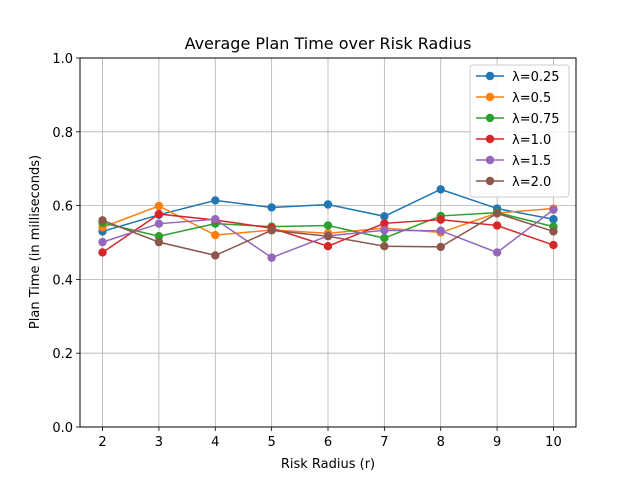  What do you see at coordinates (328, 43) in the screenshot?
I see `chart-title: Average Plan Time over Risk Radius` at bounding box center [328, 43].